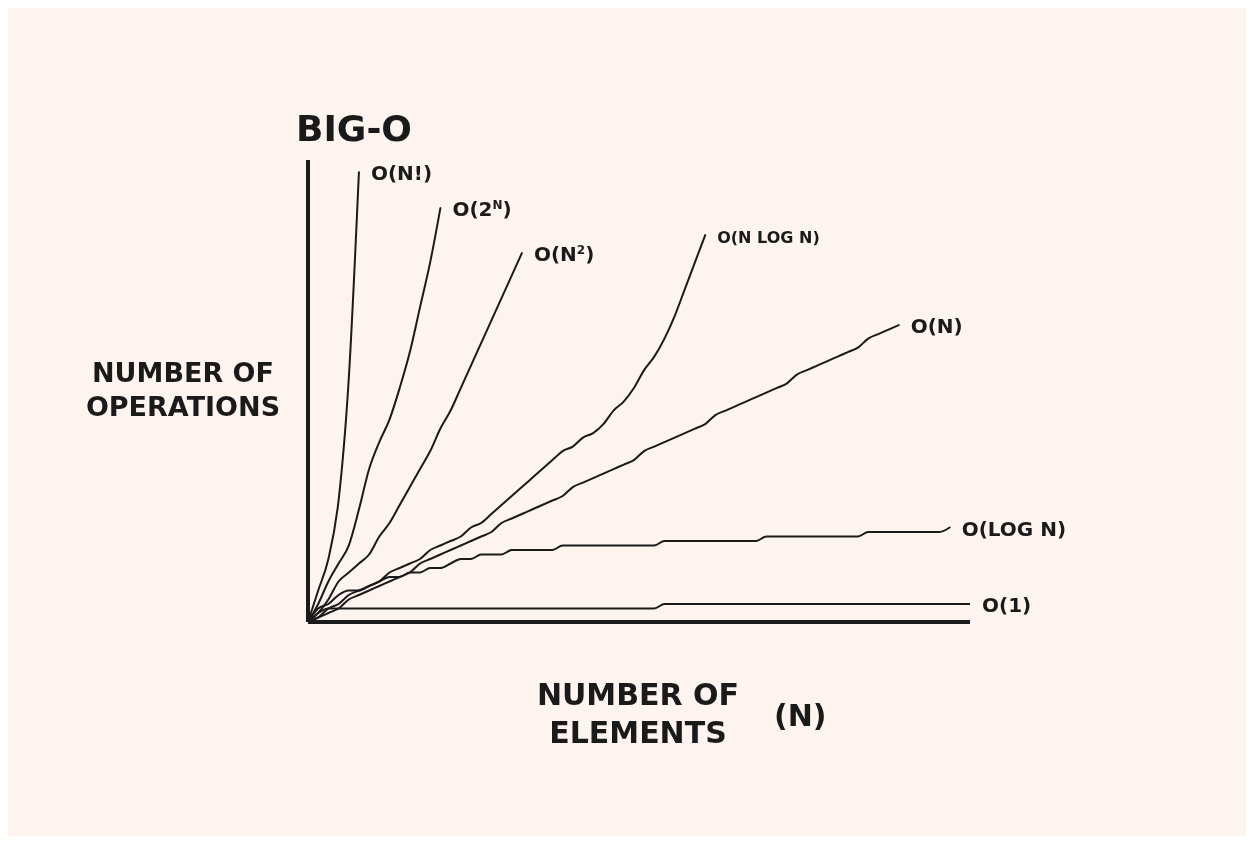 The width and height of the screenshot is (1254, 844). I want to click on series-label: O(2$^{N}$), so click(482, 209).